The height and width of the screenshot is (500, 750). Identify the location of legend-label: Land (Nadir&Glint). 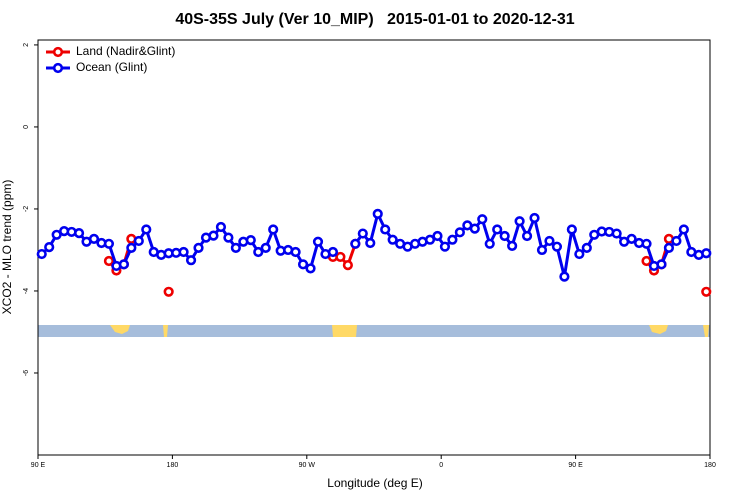
(125, 51).